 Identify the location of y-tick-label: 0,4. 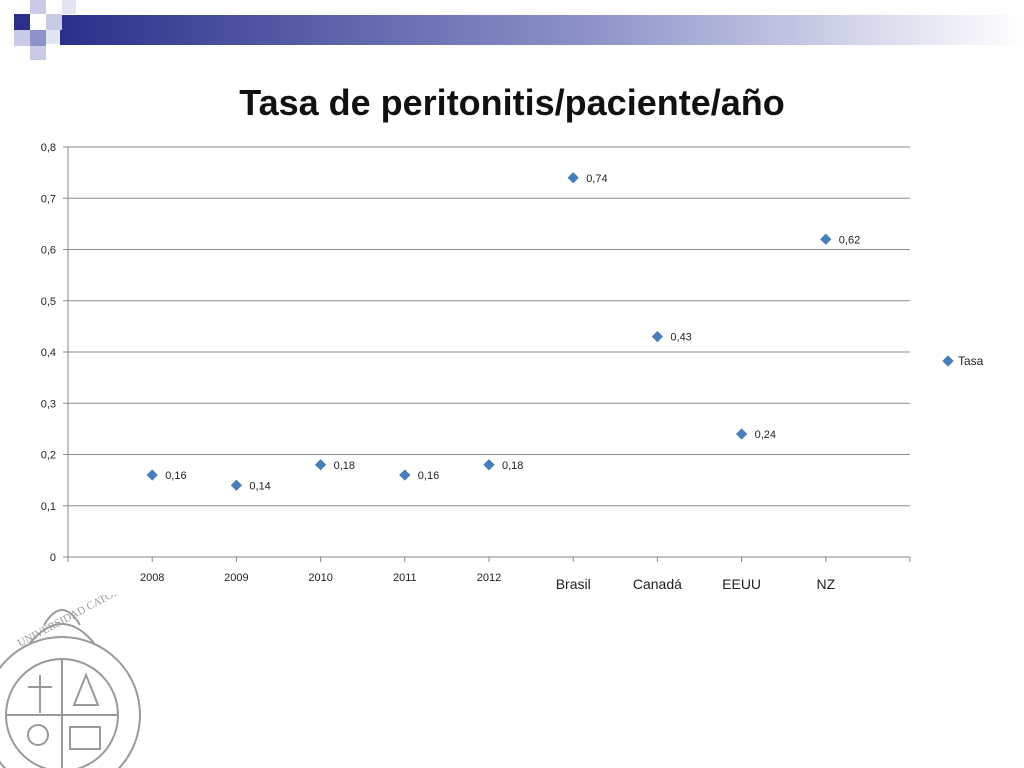
(48, 353).